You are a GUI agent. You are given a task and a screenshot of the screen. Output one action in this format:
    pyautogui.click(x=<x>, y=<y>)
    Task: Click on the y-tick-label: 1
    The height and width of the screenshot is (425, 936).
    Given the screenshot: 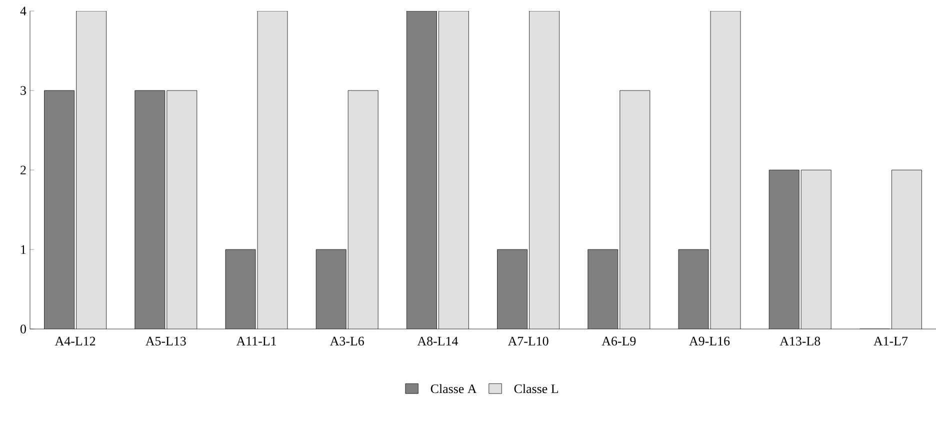 What is the action you would take?
    pyautogui.click(x=23, y=249)
    